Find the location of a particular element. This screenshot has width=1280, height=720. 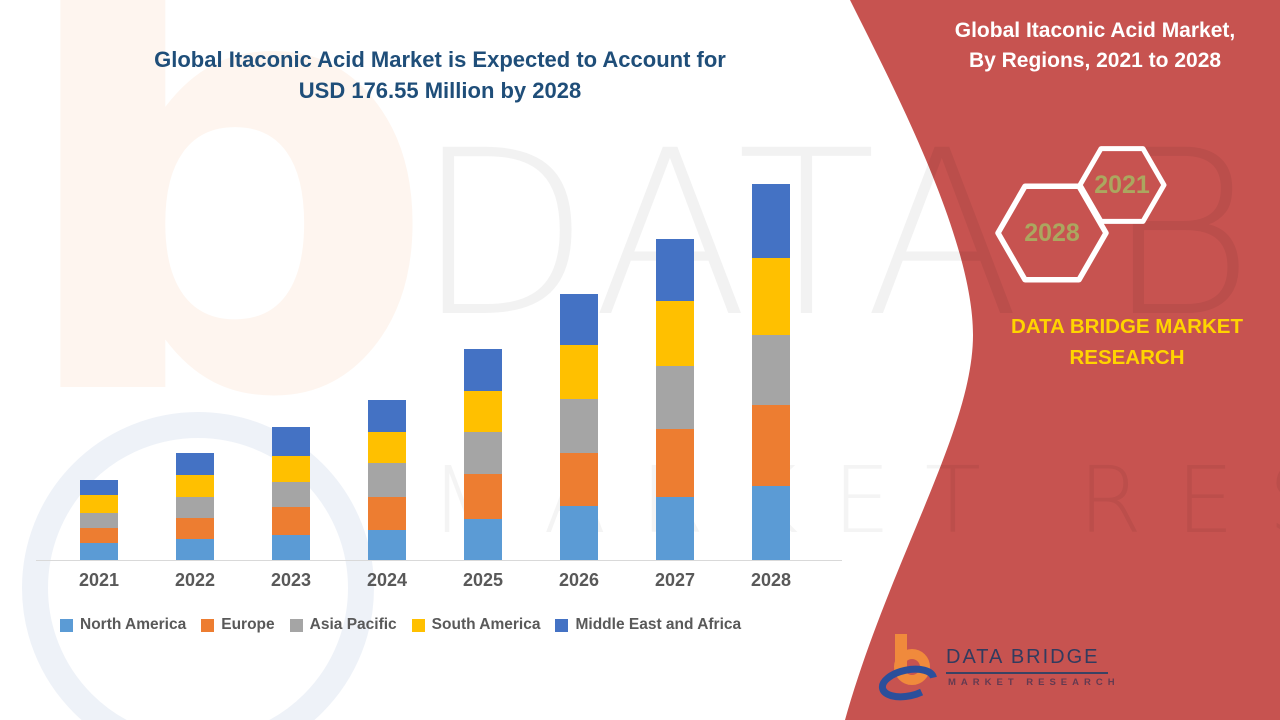

segment-2027-north-america is located at coordinates (675, 528).